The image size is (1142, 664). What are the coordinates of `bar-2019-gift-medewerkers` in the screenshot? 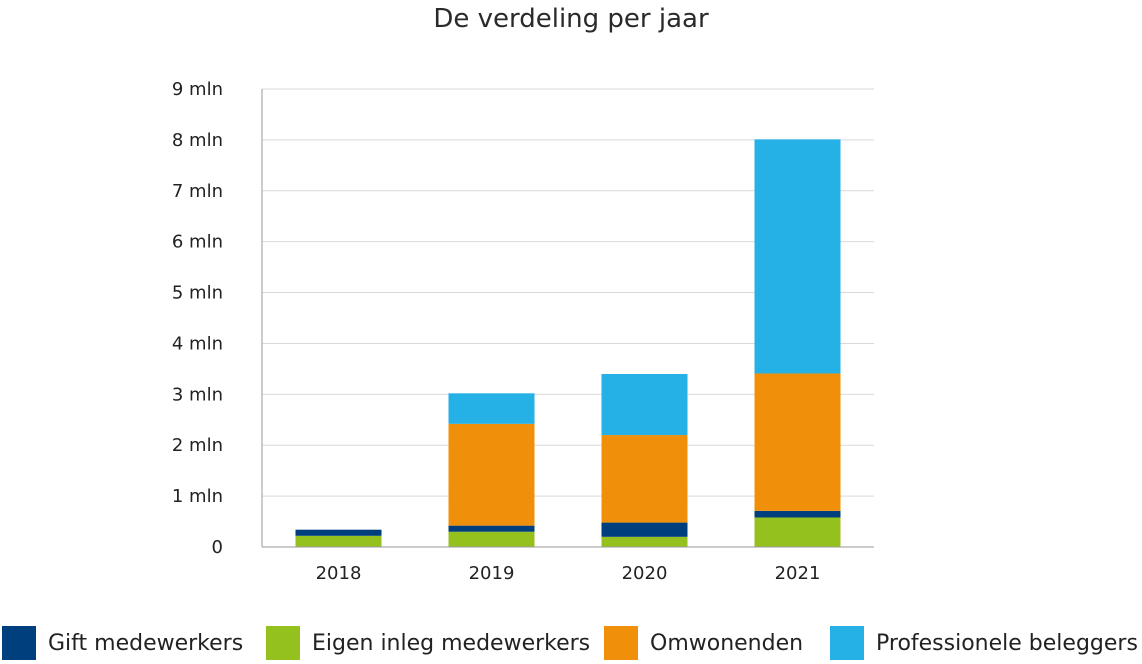 It's located at (491, 528).